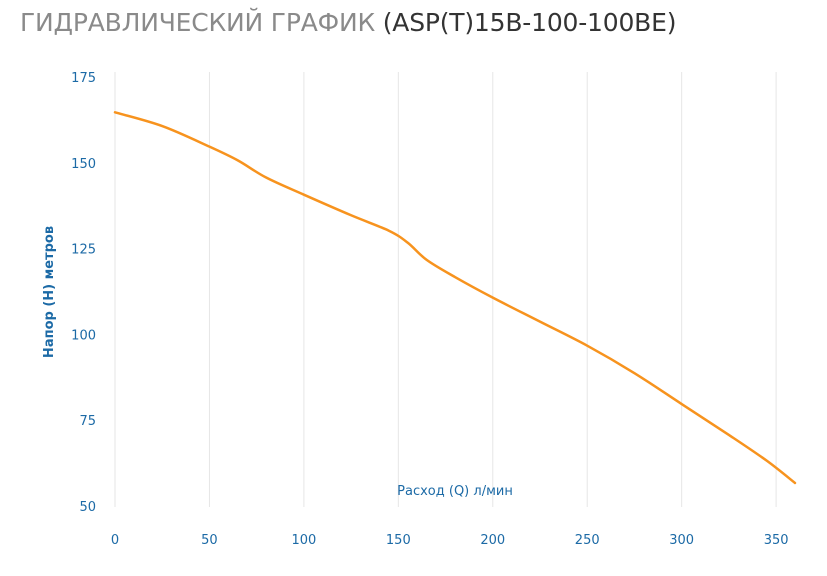  I want to click on y-tick-label: 150, so click(83, 164).